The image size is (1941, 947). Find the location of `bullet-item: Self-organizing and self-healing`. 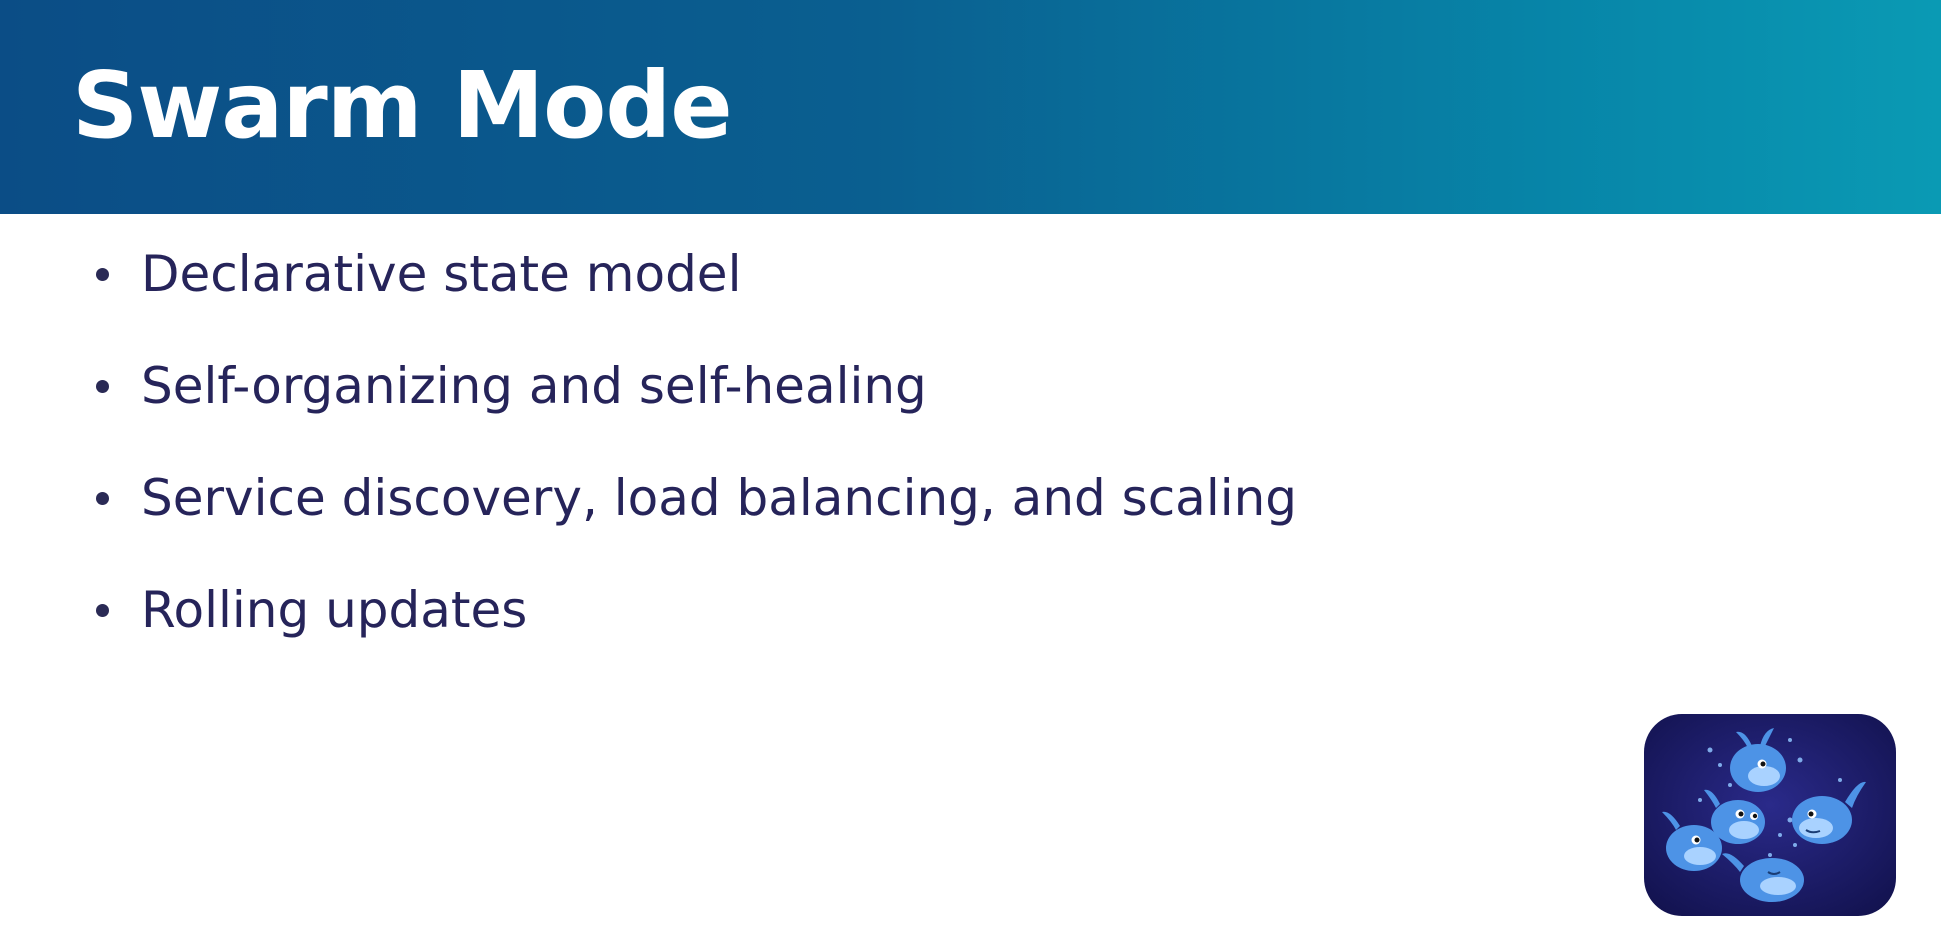

bullet-item: Self-organizing and self-healing is located at coordinates (696, 386).